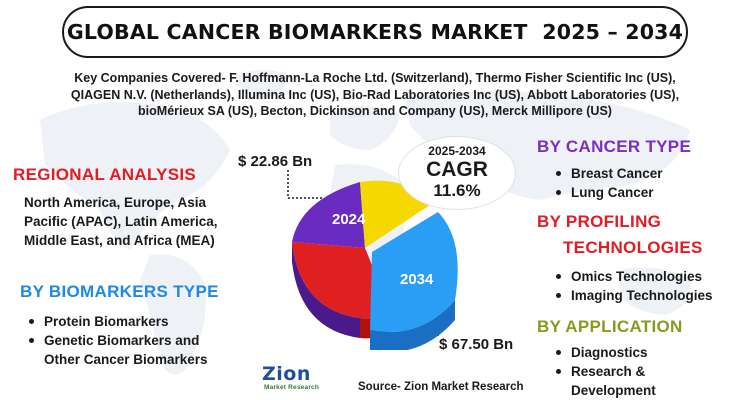  What do you see at coordinates (457, 151) in the screenshot?
I see `cagr-years: 2025-2034` at bounding box center [457, 151].